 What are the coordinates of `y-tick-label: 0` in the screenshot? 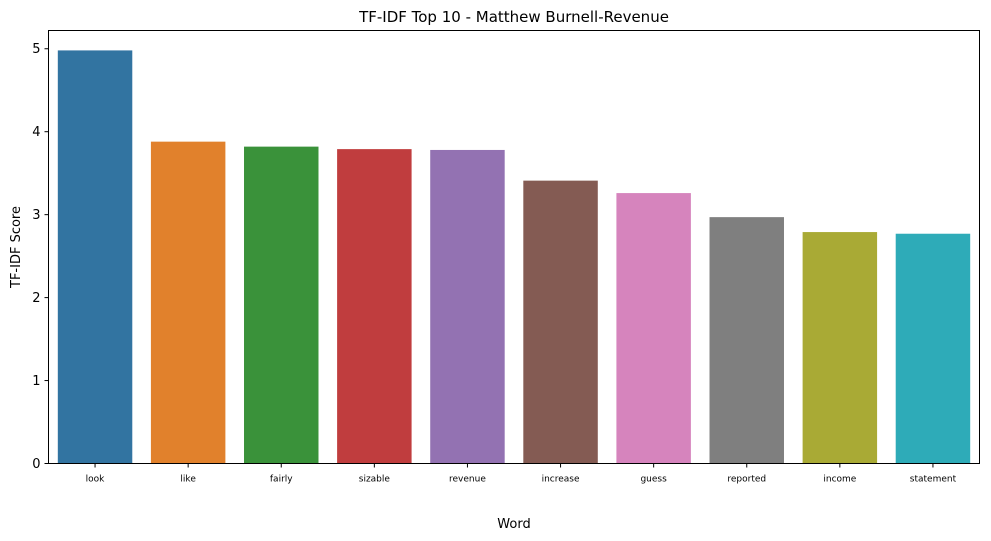 It's located at (36, 464).